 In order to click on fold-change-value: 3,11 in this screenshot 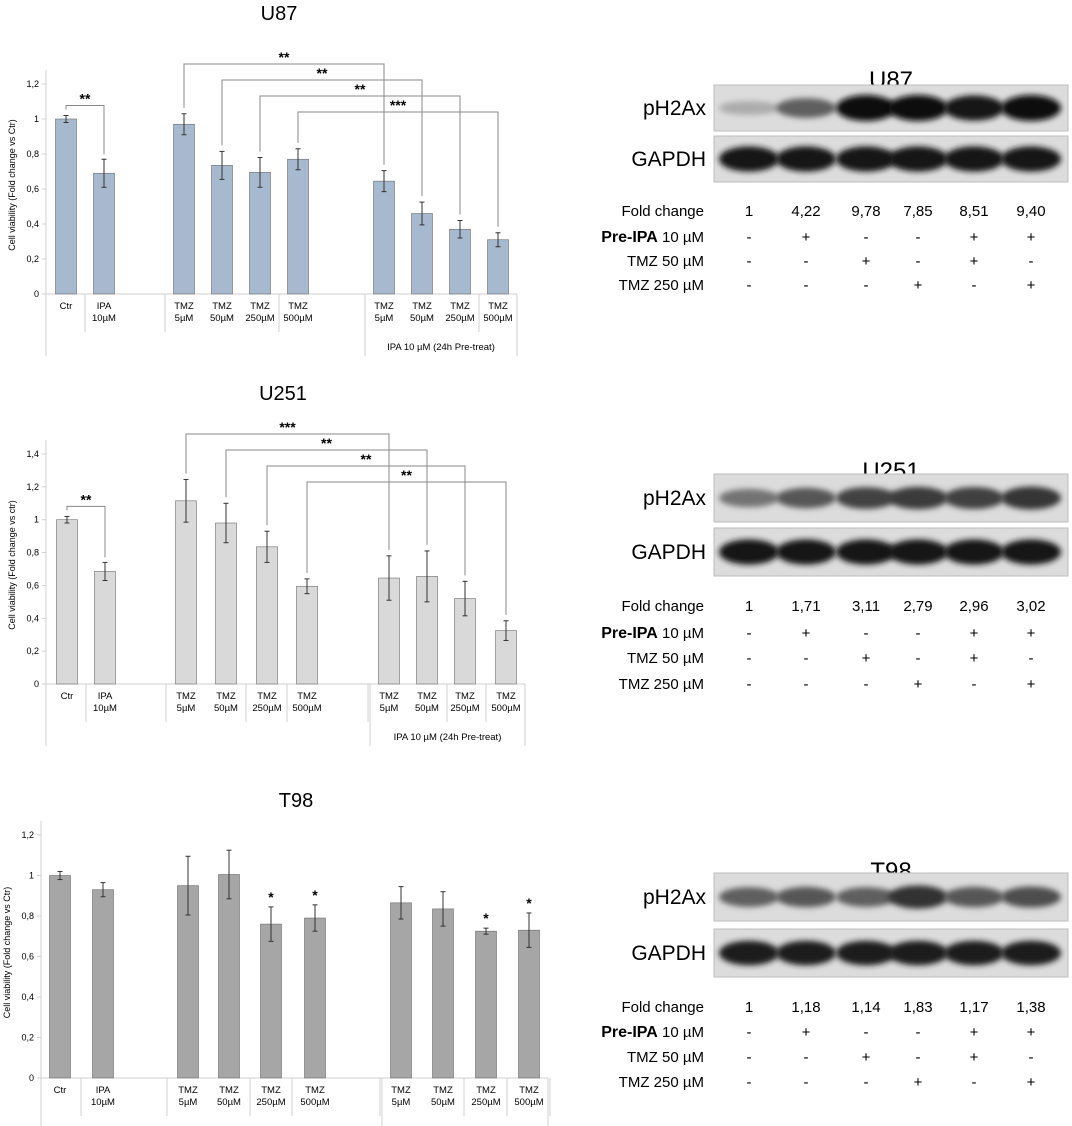, I will do `click(866, 606)`.